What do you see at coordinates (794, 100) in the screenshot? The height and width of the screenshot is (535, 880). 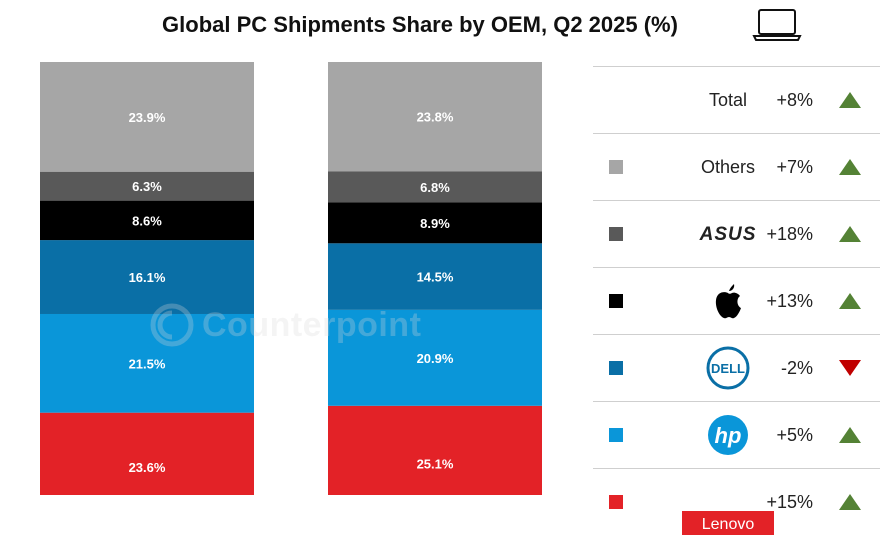 I see `growth-value-total: +8%` at bounding box center [794, 100].